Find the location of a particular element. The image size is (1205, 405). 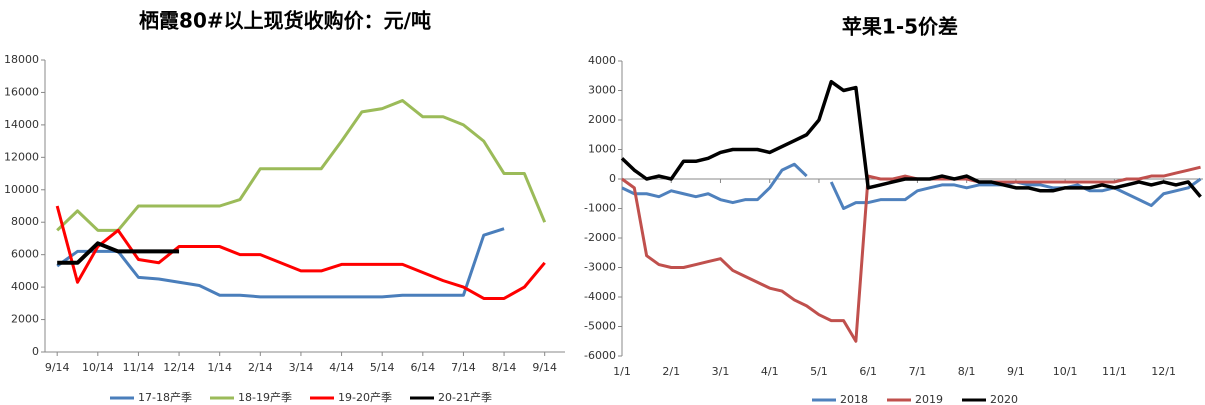

x-tick-label: 5/1 is located at coordinates (819, 371).